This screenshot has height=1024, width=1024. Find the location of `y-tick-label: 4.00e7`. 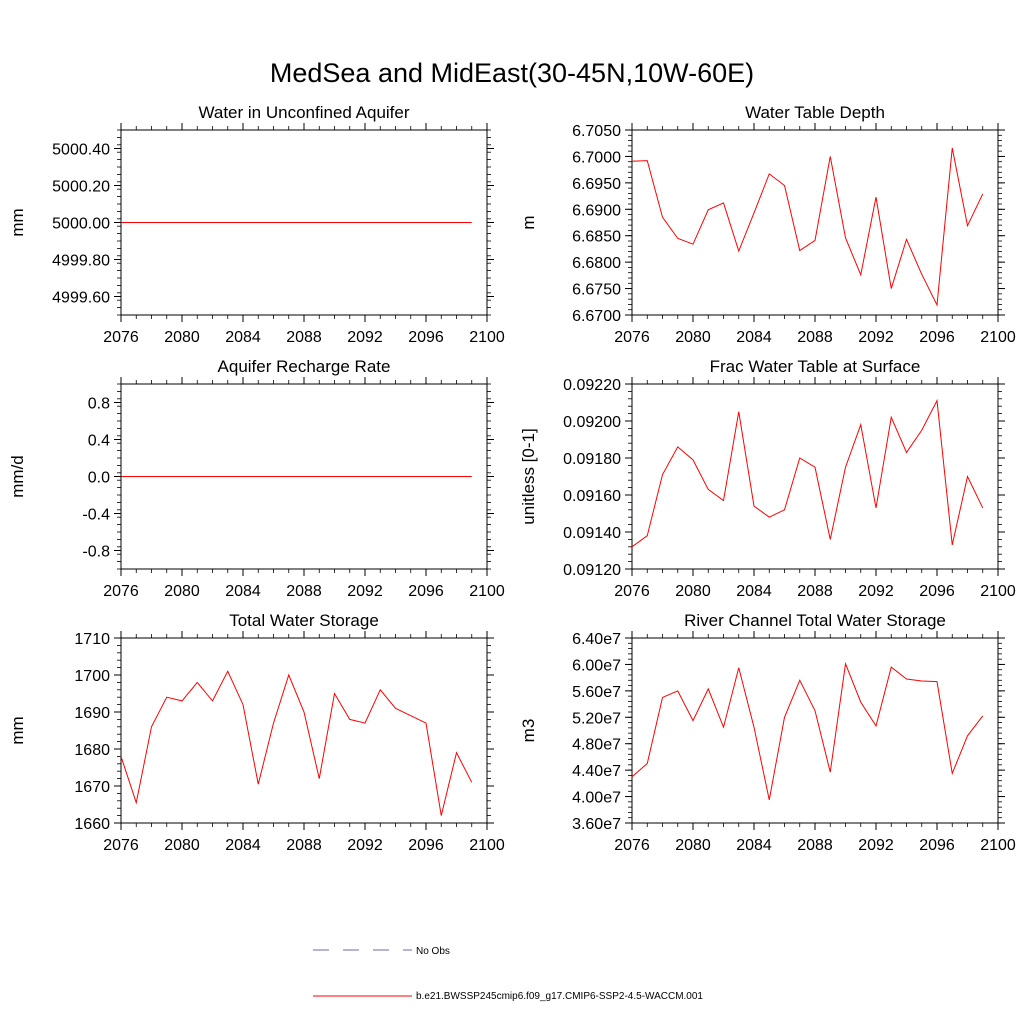

y-tick-label: 4.00e7 is located at coordinates (596, 798).